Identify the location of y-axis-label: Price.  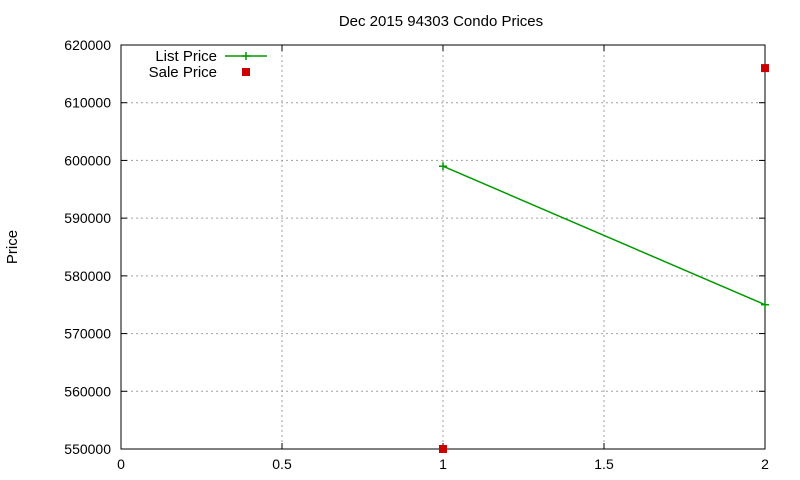
(12, 247).